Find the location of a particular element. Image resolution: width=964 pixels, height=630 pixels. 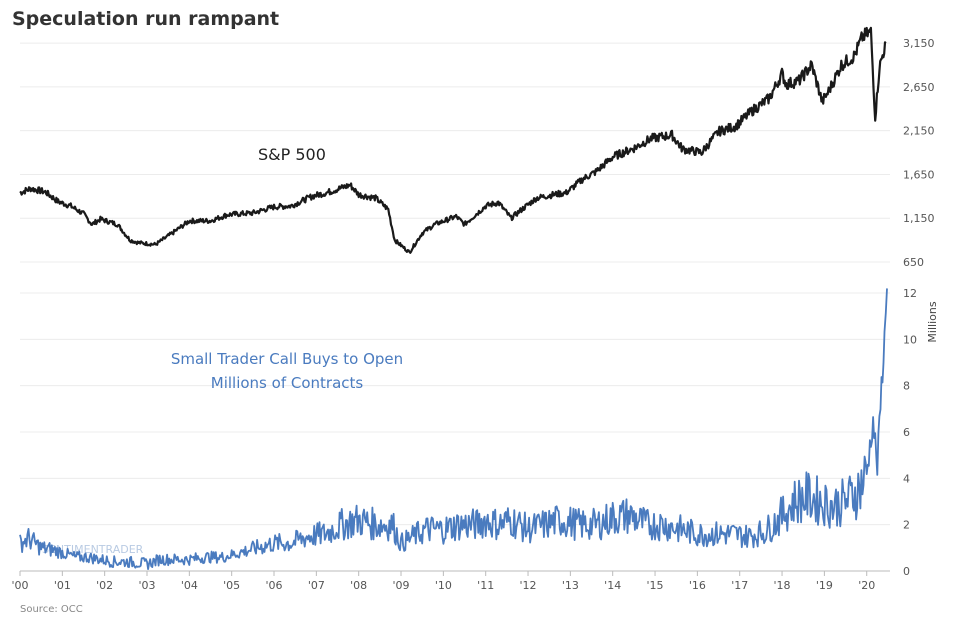

x-tick-label: '03 is located at coordinates (146, 585).